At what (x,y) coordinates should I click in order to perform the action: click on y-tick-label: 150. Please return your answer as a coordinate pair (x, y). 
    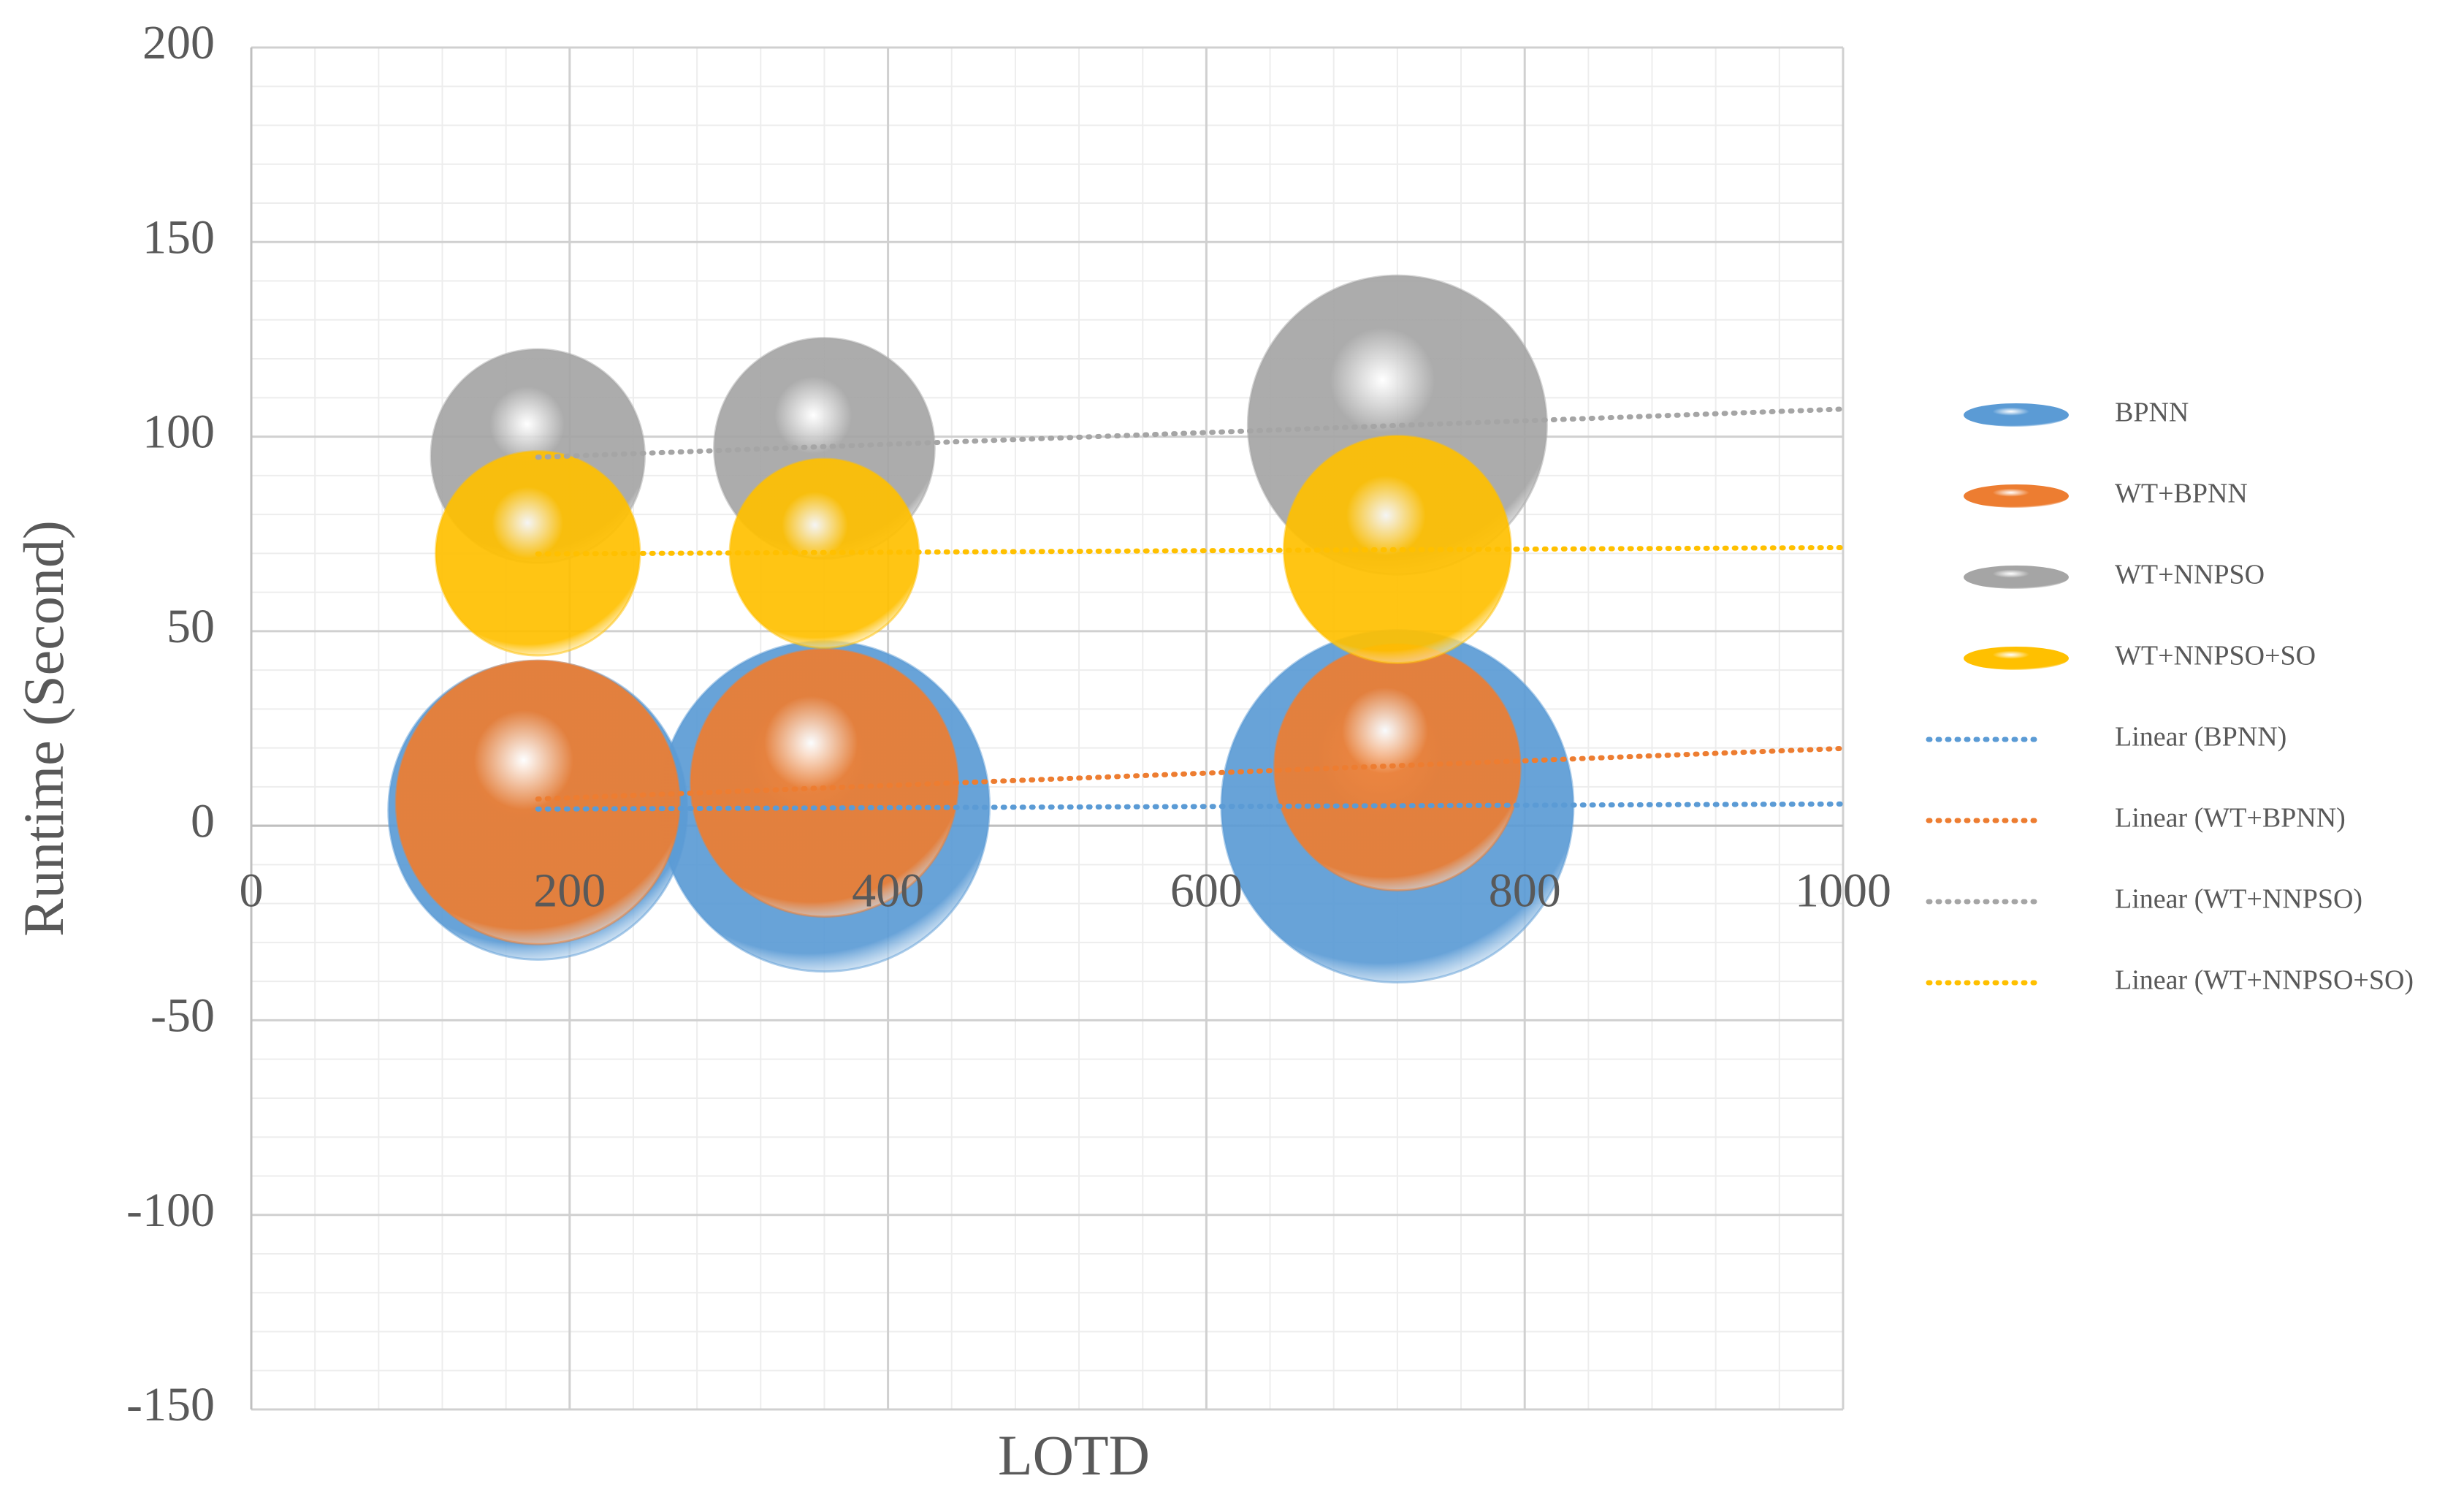
    Looking at the image, I should click on (178, 237).